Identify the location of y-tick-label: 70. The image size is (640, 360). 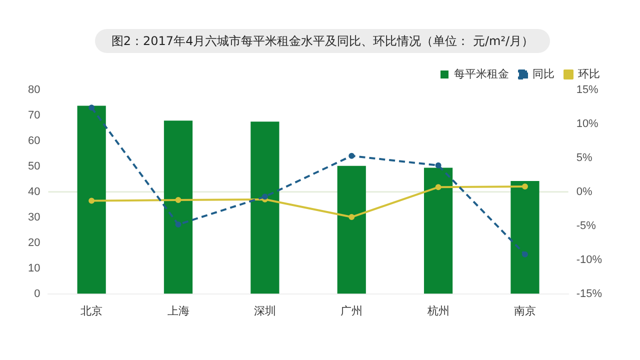
(34, 116).